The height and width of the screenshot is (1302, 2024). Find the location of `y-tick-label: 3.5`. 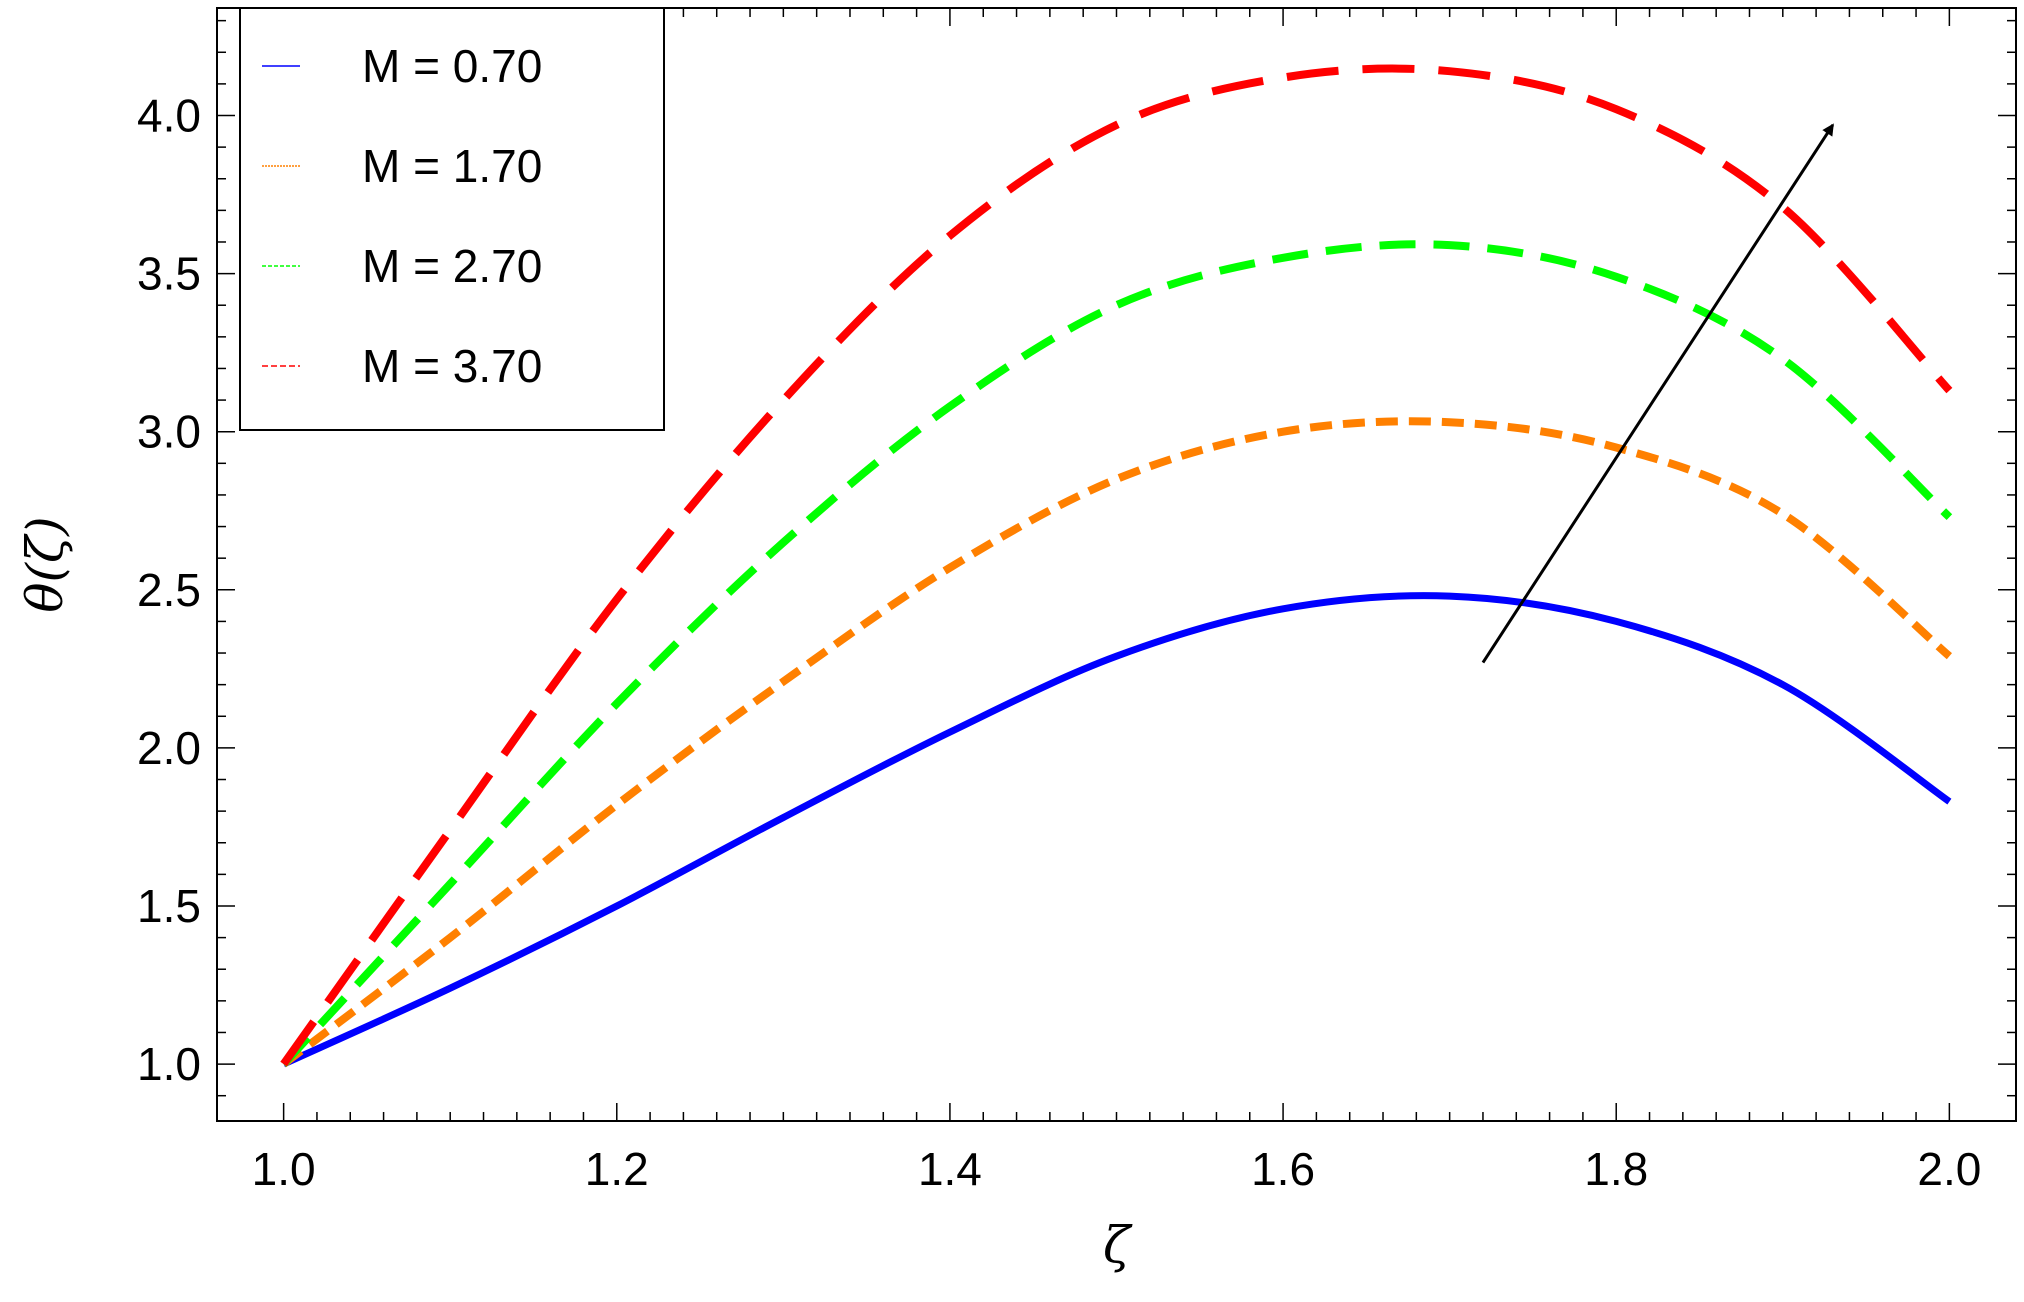

y-tick-label: 3.5 is located at coordinates (169, 274).